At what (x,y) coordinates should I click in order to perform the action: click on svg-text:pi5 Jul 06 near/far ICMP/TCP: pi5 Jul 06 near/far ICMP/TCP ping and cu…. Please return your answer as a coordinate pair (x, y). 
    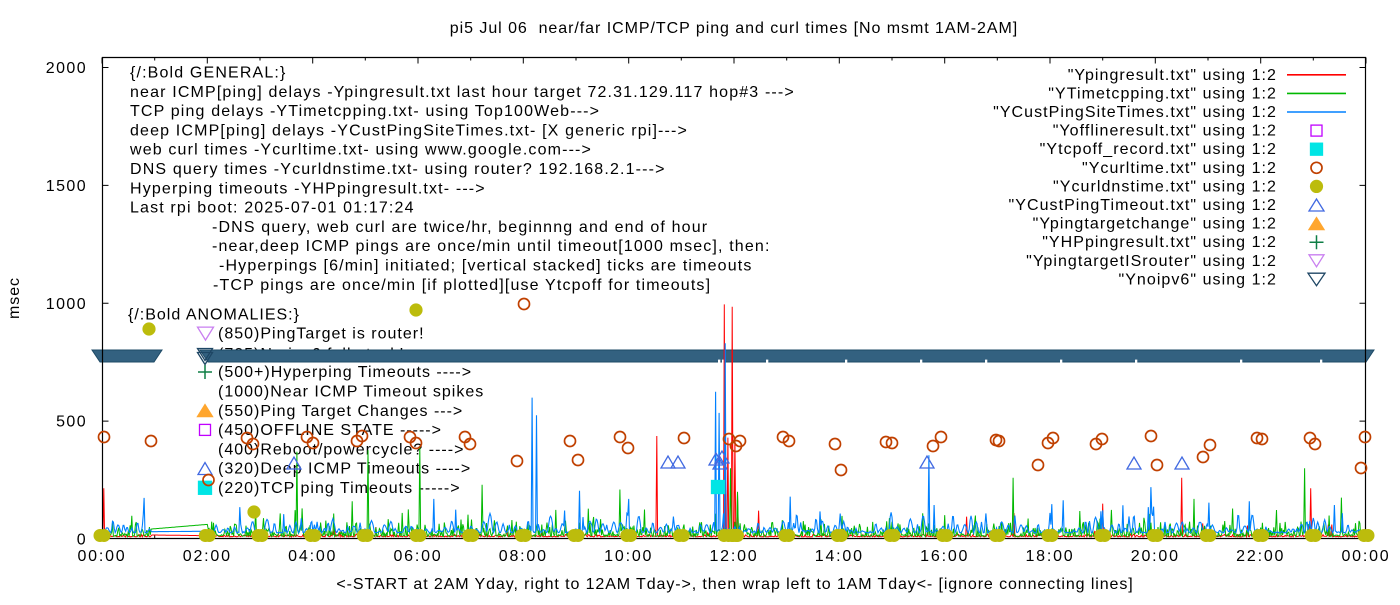
    Looking at the image, I should click on (734, 28).